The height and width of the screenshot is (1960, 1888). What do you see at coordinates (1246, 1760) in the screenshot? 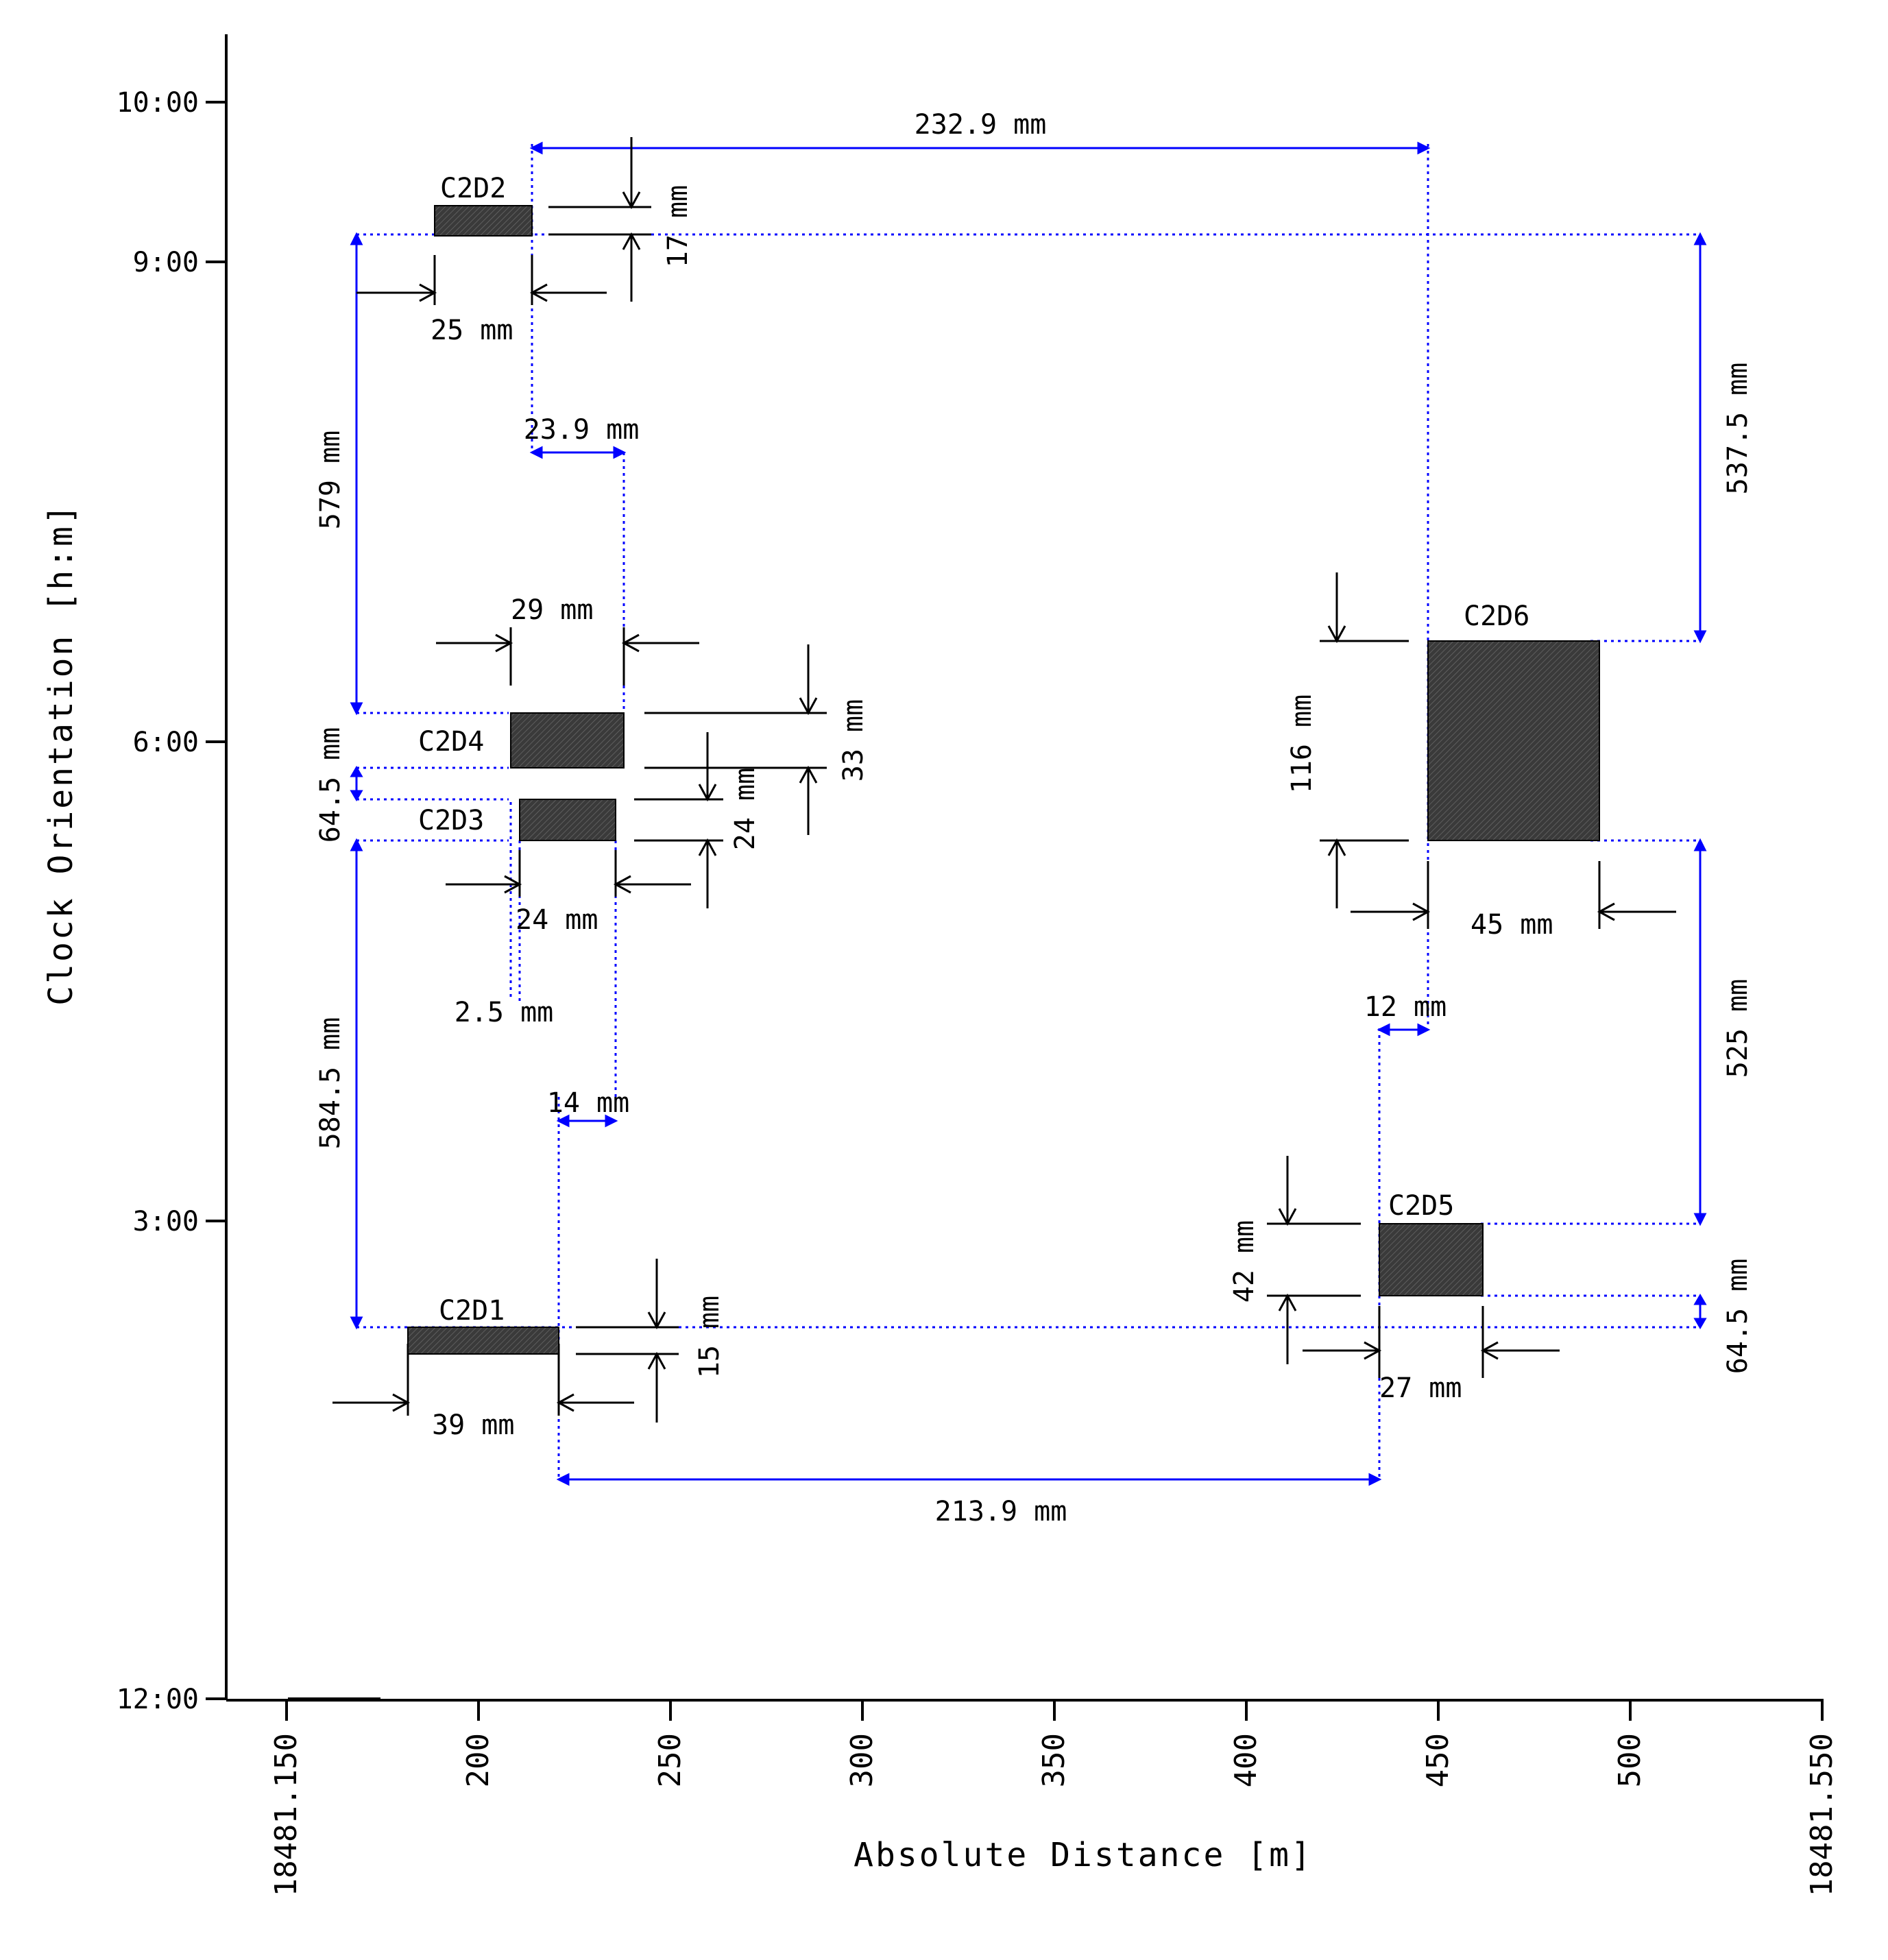
I see `x-tick-label: 400` at bounding box center [1246, 1760].